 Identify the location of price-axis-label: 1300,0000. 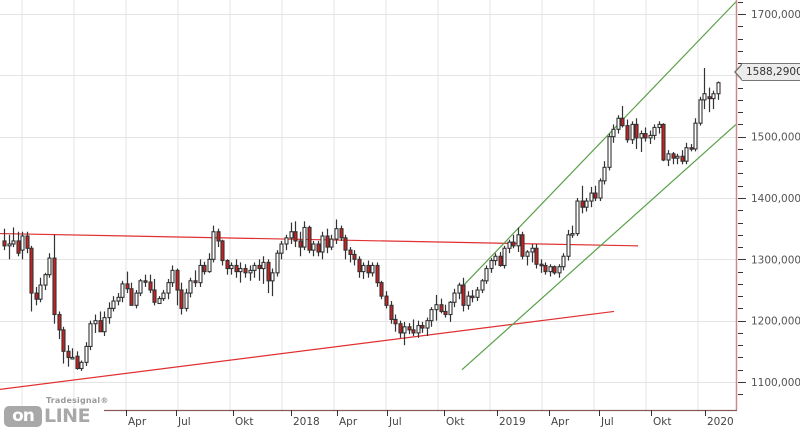
(775, 260).